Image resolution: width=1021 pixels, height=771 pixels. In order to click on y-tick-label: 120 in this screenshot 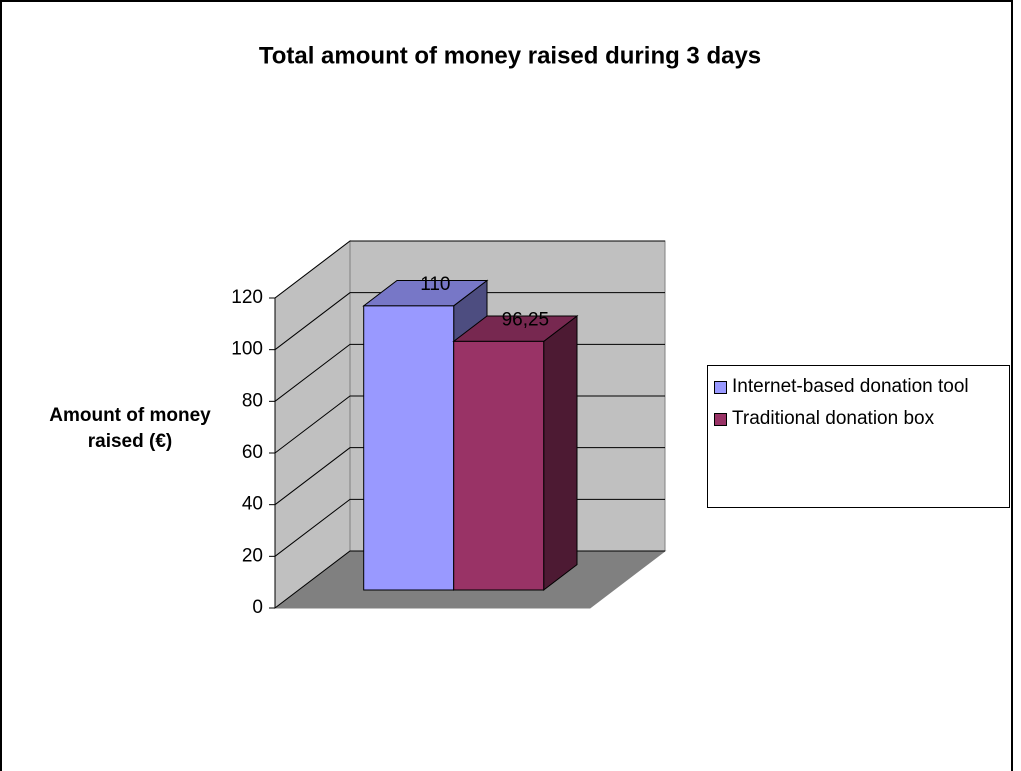, I will do `click(247, 297)`.